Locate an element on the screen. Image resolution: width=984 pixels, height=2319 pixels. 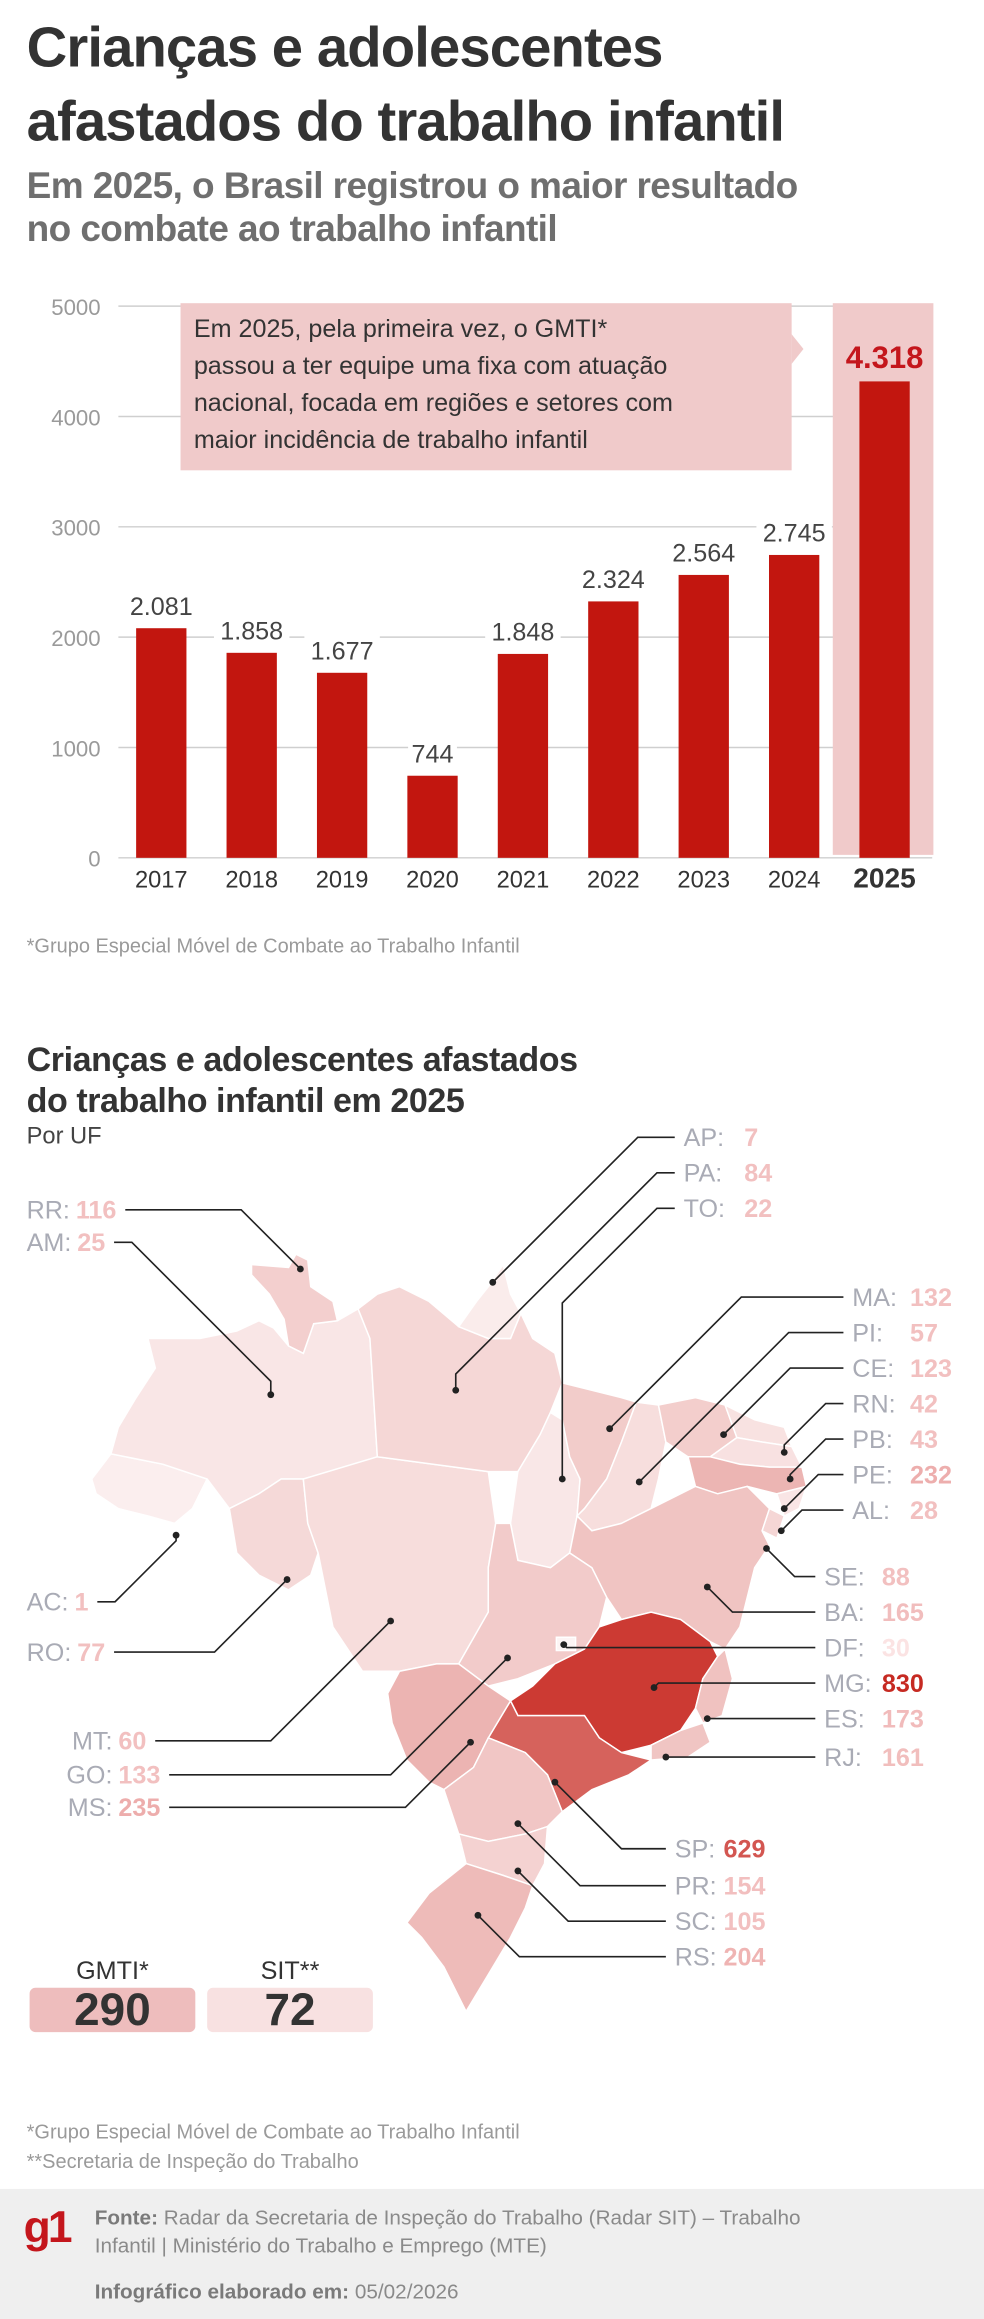
state-code-label: AM: is located at coordinates (49, 1243).